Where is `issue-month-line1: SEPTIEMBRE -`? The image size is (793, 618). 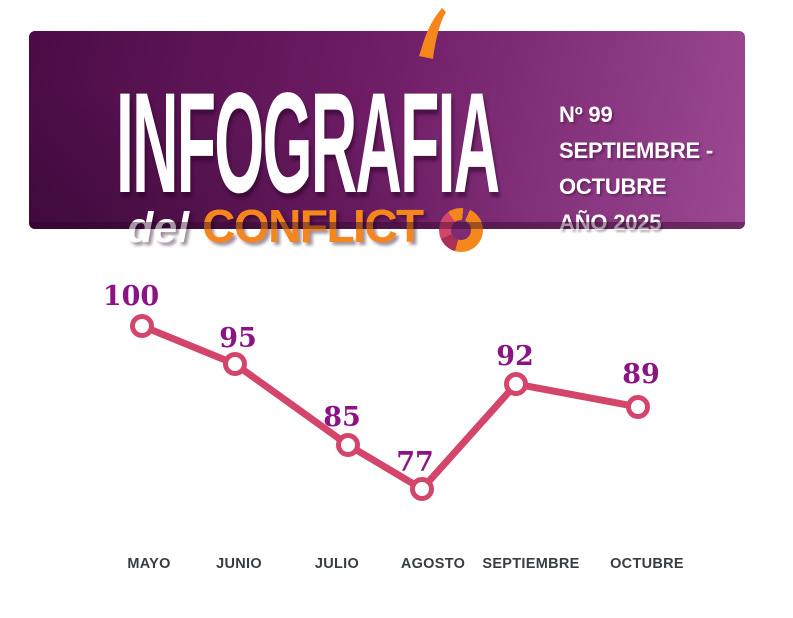 issue-month-line1: SEPTIEMBRE - is located at coordinates (636, 150).